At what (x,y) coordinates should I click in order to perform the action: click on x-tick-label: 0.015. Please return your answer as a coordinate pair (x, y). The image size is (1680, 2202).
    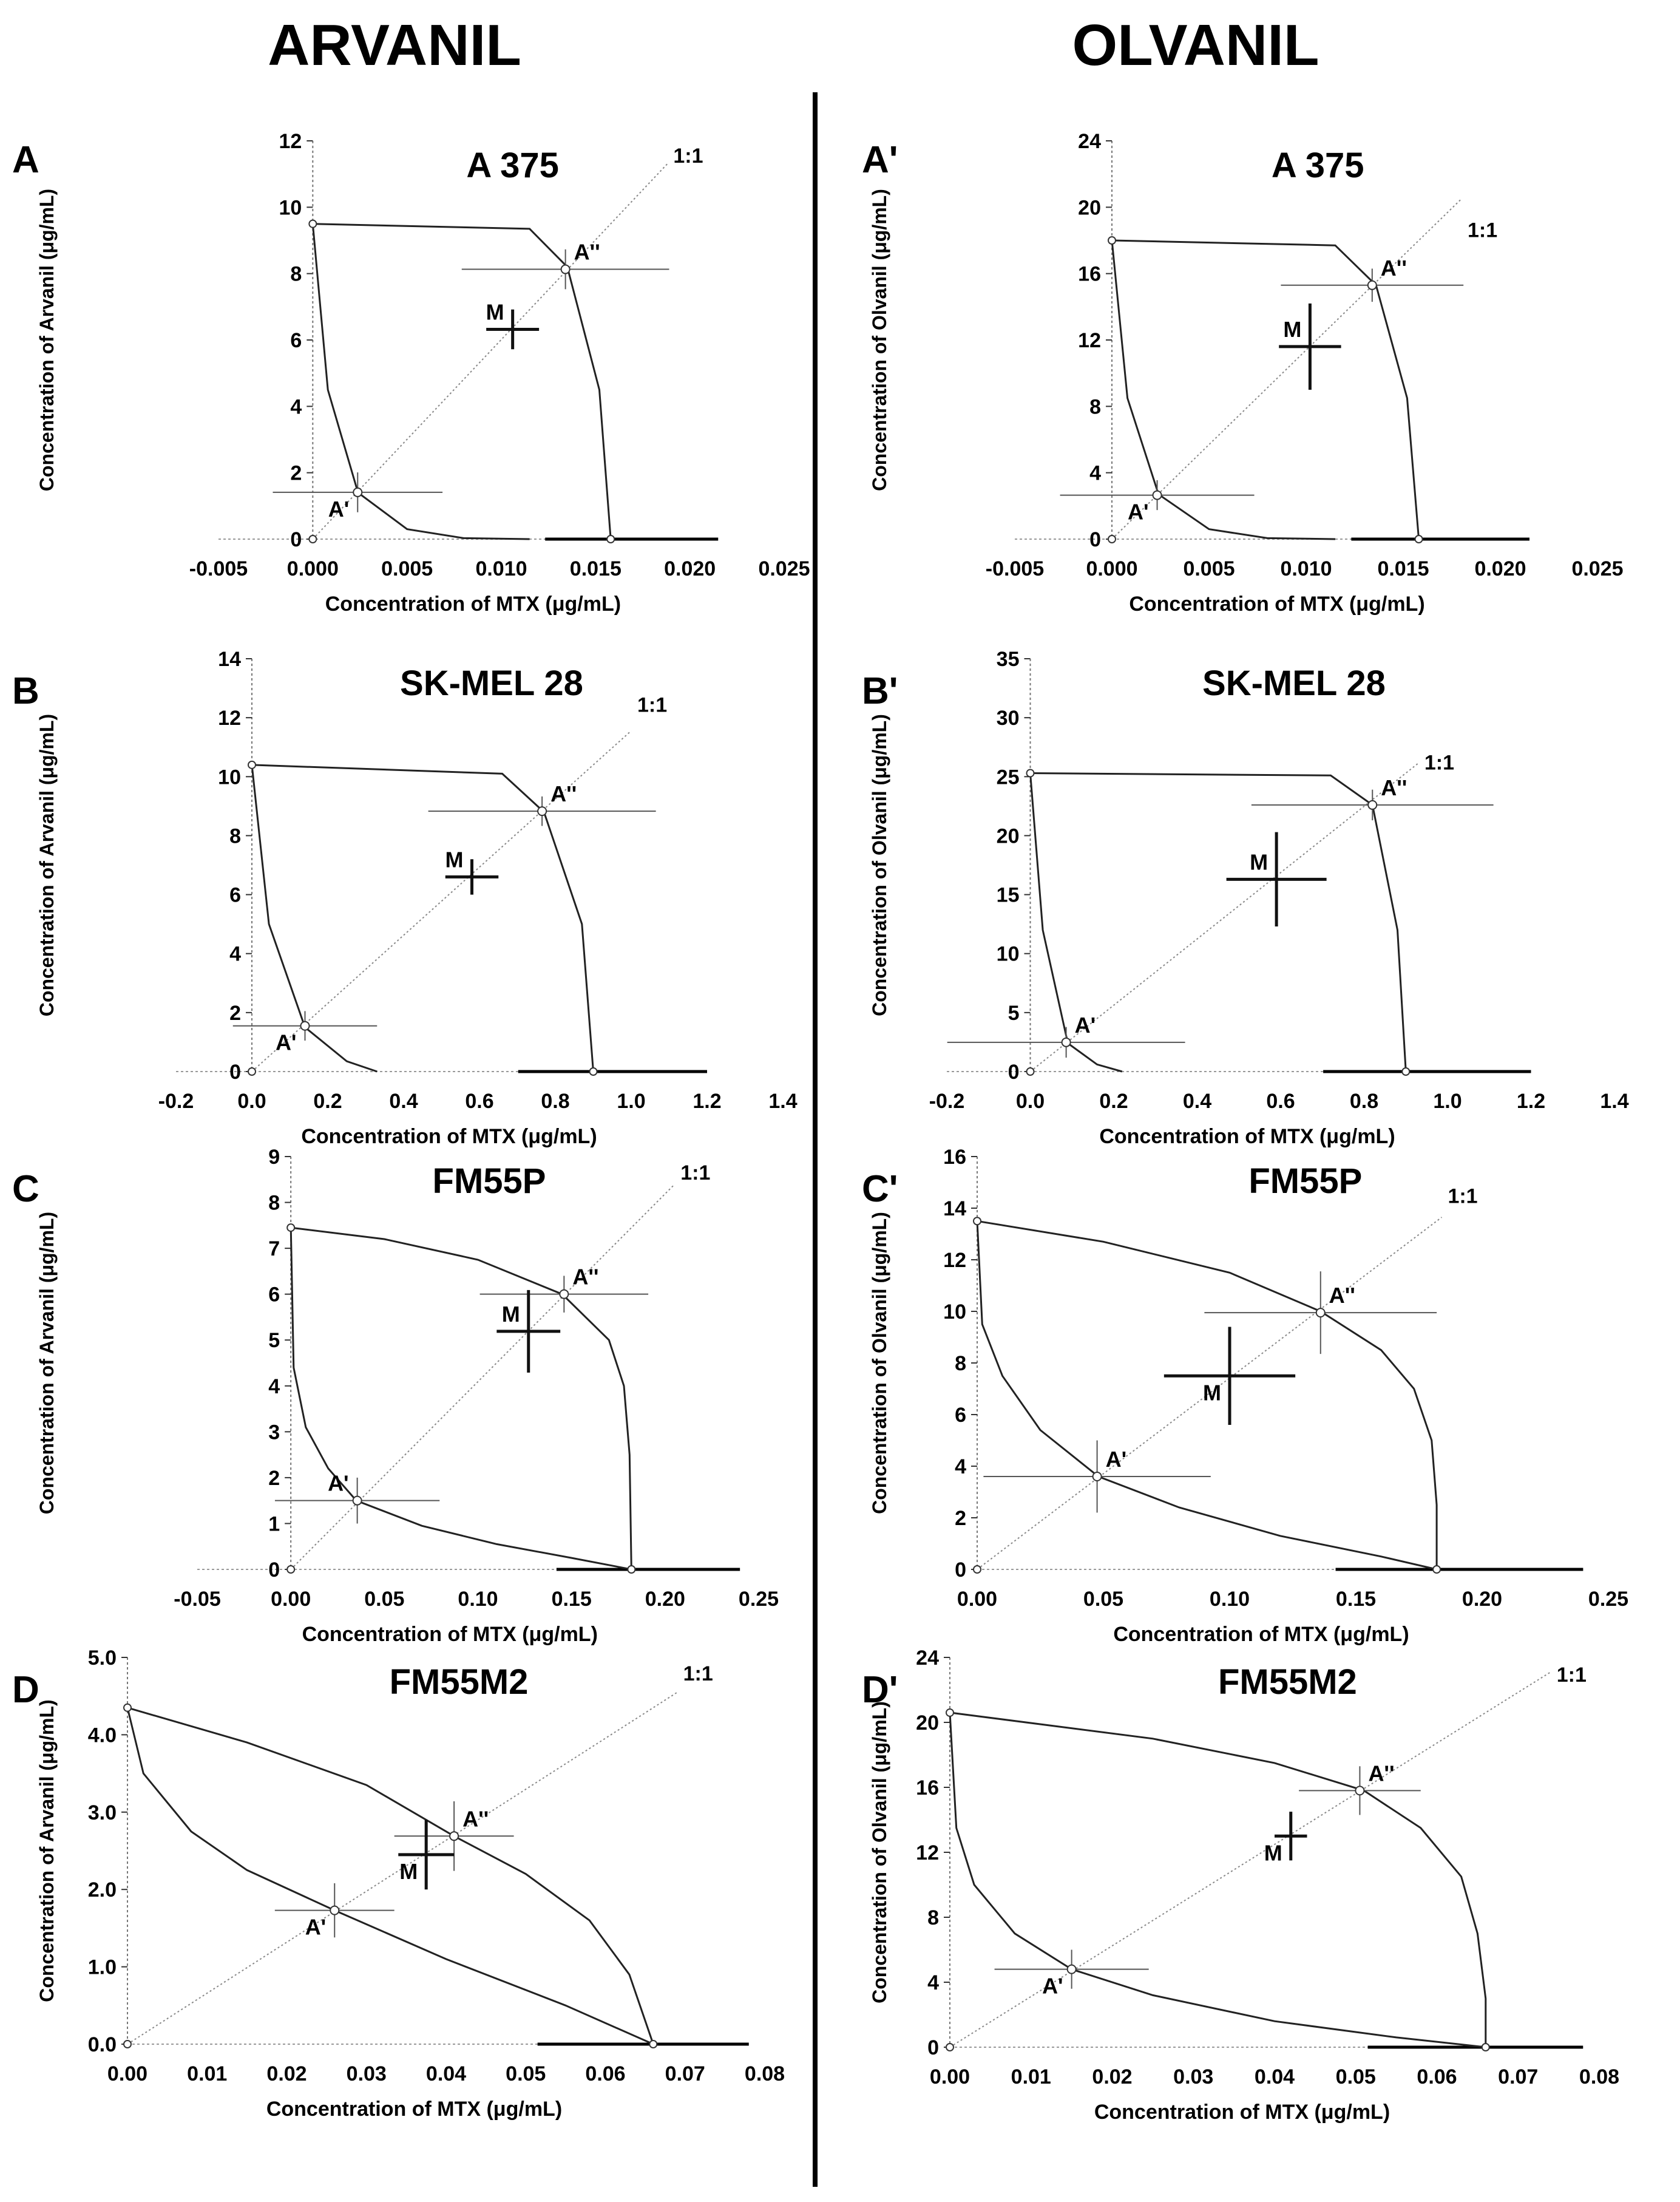
    Looking at the image, I should click on (596, 568).